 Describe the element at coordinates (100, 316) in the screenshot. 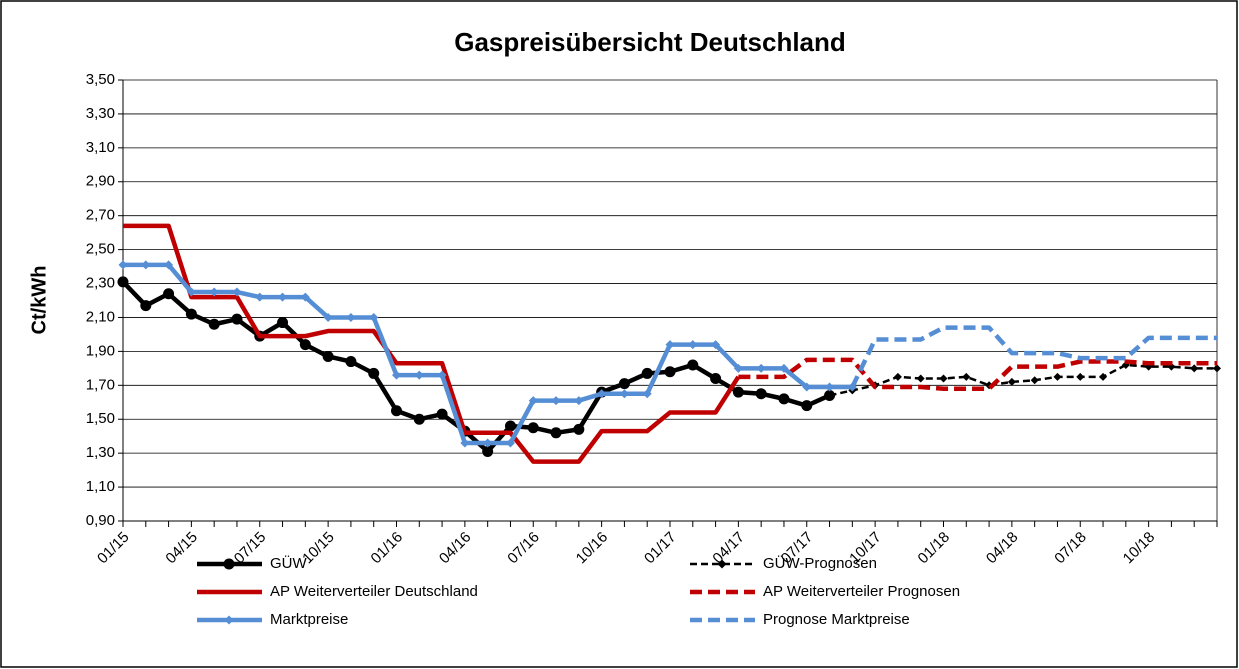

I see `y-tick-label: 2,10` at that location.